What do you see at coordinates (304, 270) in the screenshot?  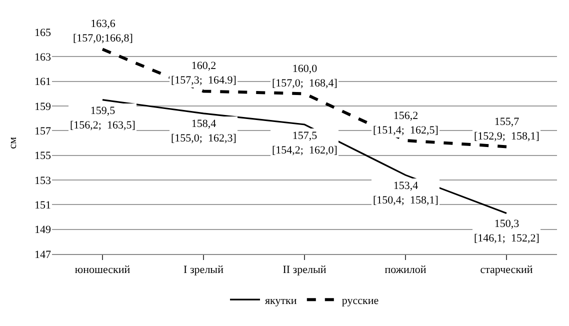 I see `x-tick-label: II зрелый` at bounding box center [304, 270].